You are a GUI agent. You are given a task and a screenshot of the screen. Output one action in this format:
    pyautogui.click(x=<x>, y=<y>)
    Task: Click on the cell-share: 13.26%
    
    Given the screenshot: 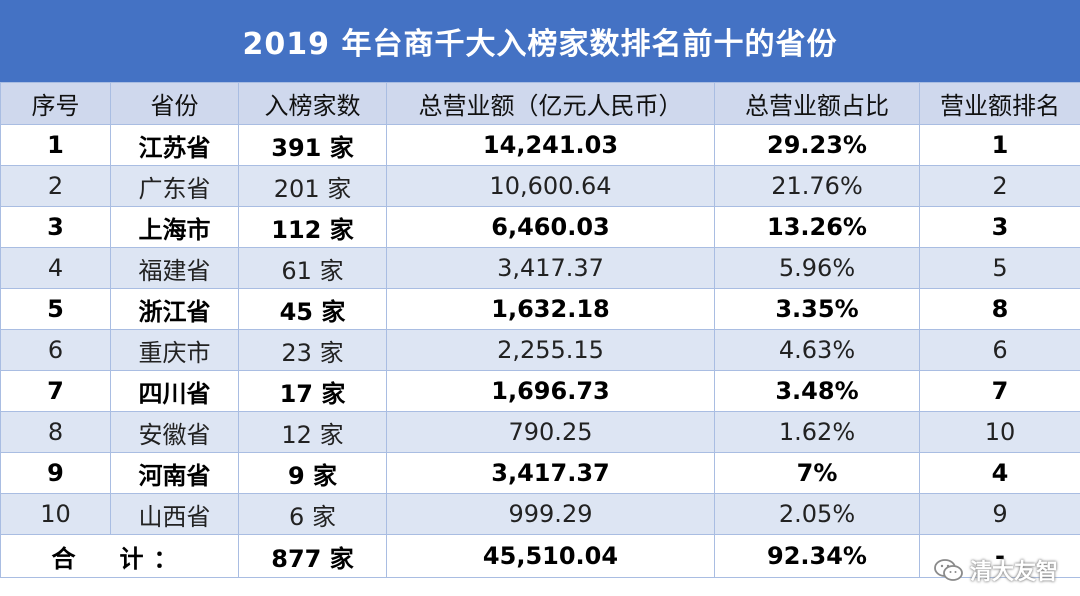 What is the action you would take?
    pyautogui.click(x=817, y=227)
    